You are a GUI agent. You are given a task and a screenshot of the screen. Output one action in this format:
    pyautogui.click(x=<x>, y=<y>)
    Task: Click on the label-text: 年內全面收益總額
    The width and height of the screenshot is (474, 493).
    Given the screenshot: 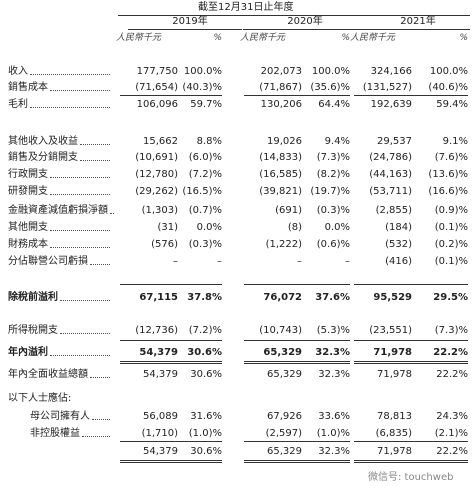 What is the action you would take?
    pyautogui.click(x=48, y=374)
    